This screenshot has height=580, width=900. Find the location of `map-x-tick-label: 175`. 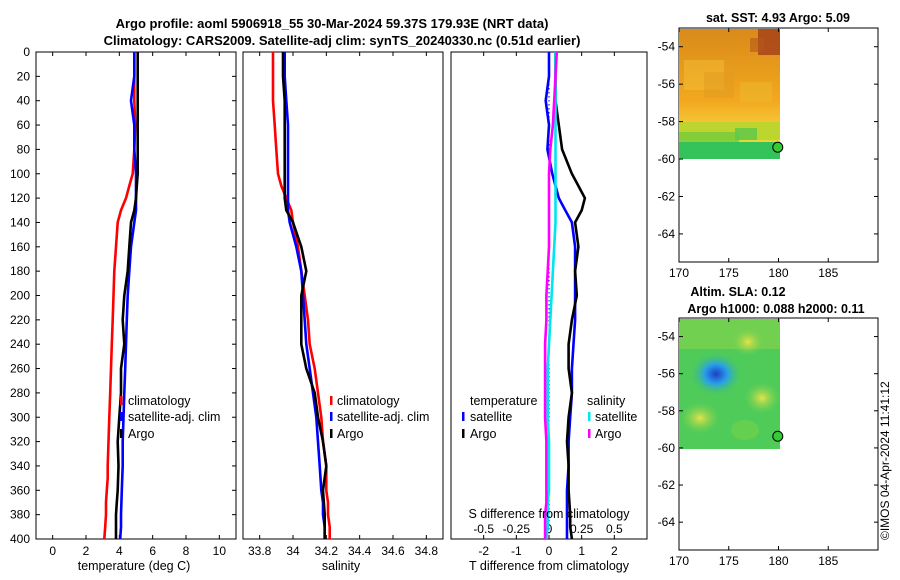

map-x-tick-label: 175 is located at coordinates (729, 561).